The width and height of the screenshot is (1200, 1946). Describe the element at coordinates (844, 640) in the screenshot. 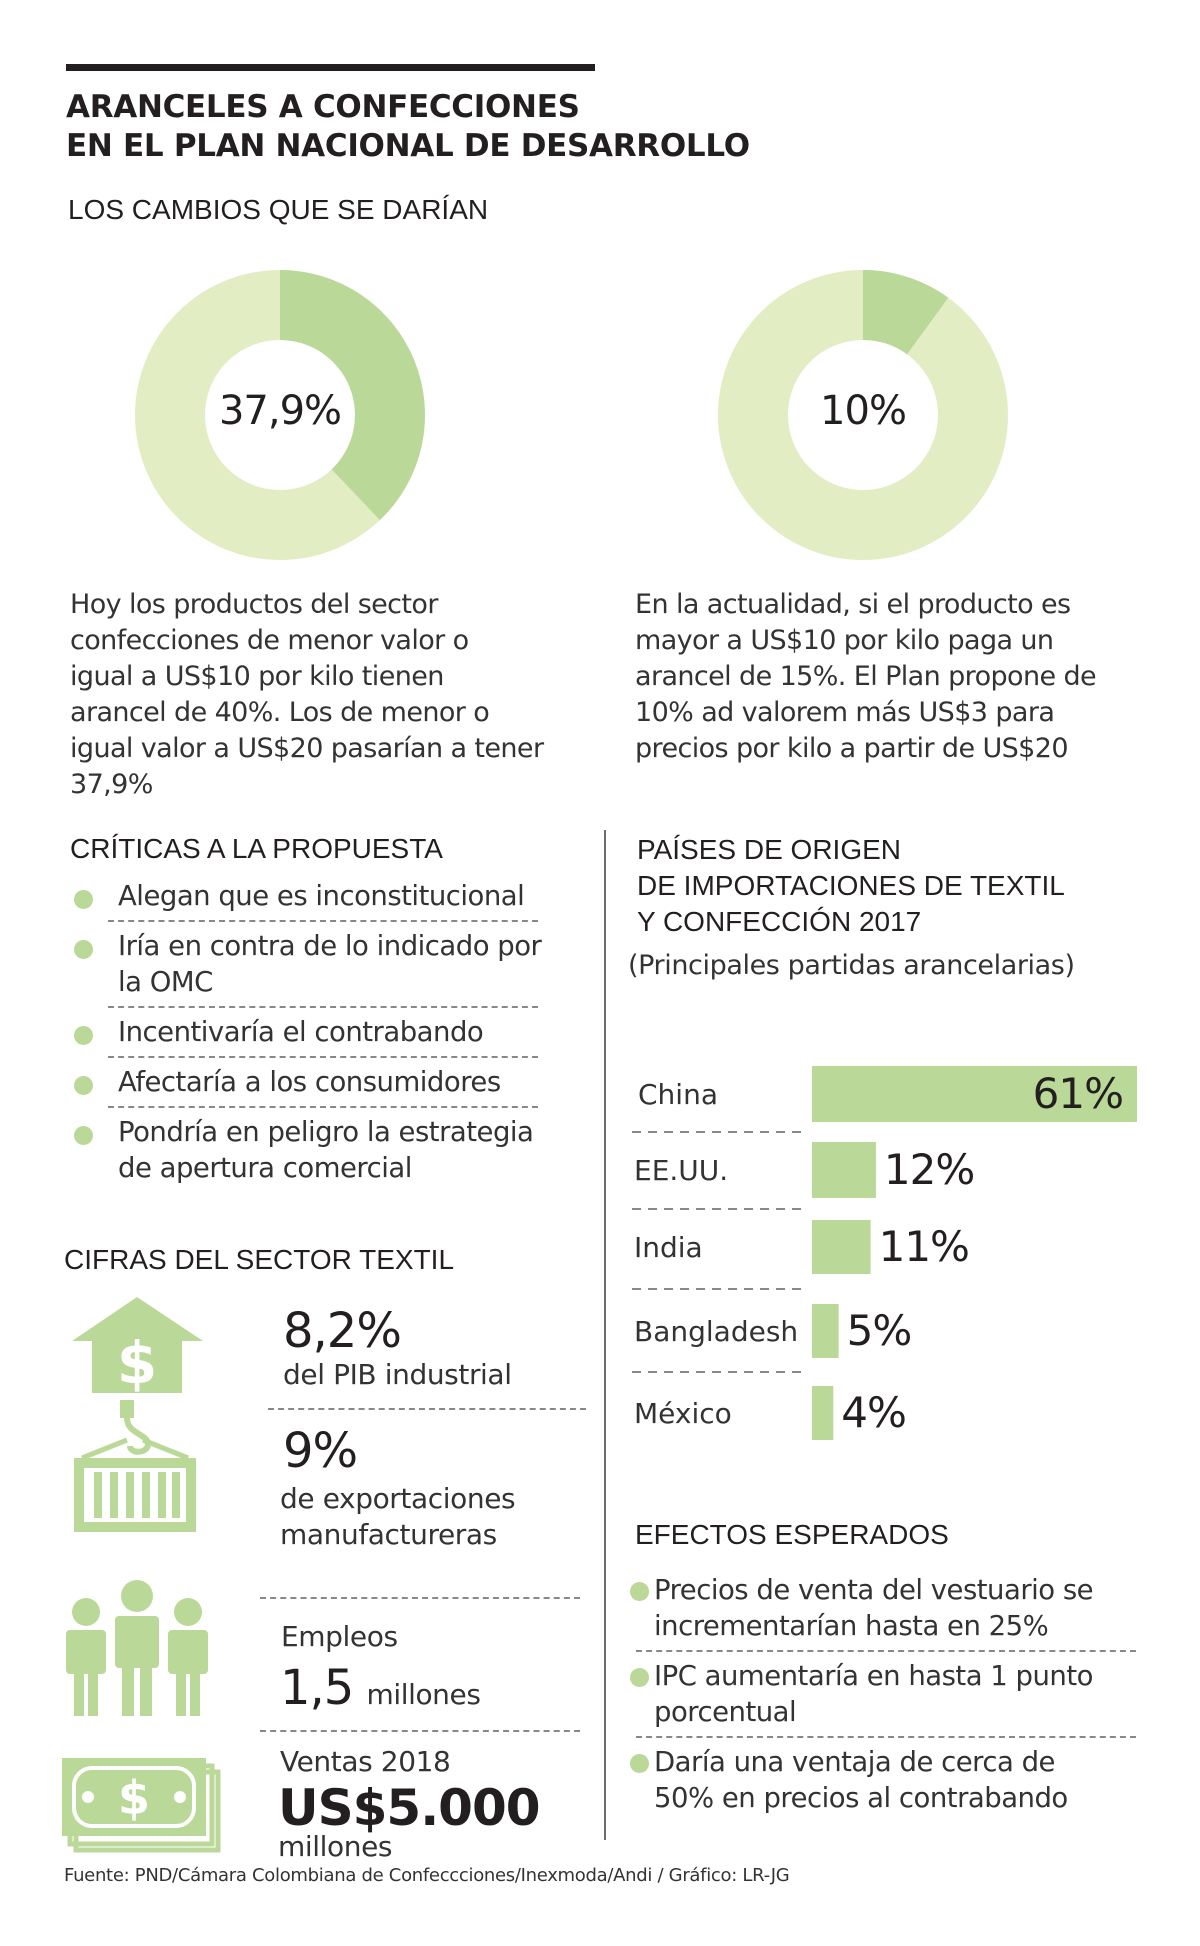

I see `change-2-line: mayor a US$10 por kilo paga un` at that location.